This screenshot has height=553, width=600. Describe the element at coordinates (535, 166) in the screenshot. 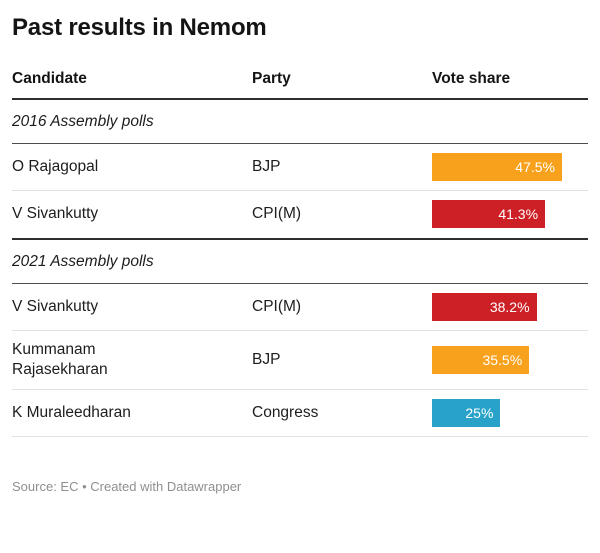

I see `vote-share-value: 47.5%` at that location.